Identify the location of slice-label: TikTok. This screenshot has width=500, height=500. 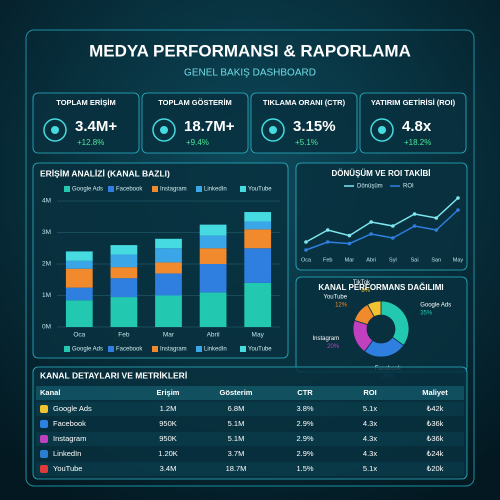
(362, 283).